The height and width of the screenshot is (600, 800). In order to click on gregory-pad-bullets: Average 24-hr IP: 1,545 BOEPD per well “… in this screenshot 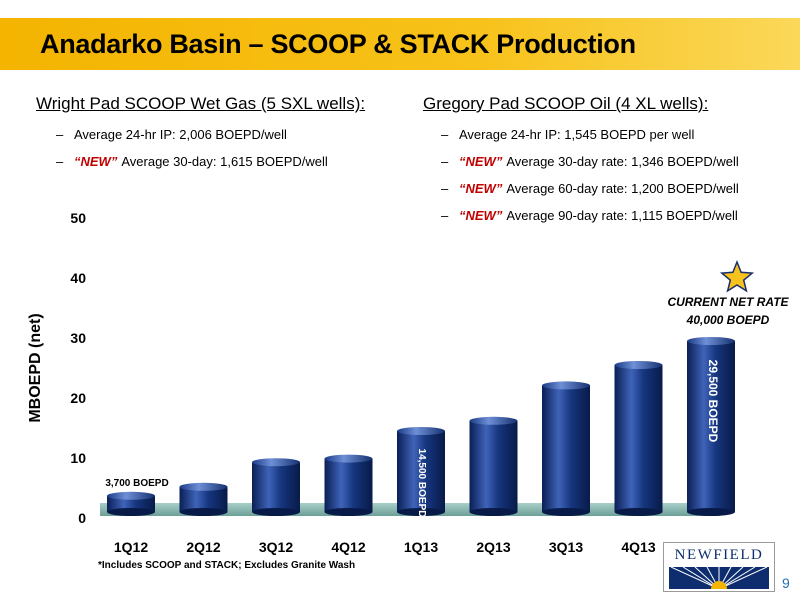, I will do `click(590, 181)`.